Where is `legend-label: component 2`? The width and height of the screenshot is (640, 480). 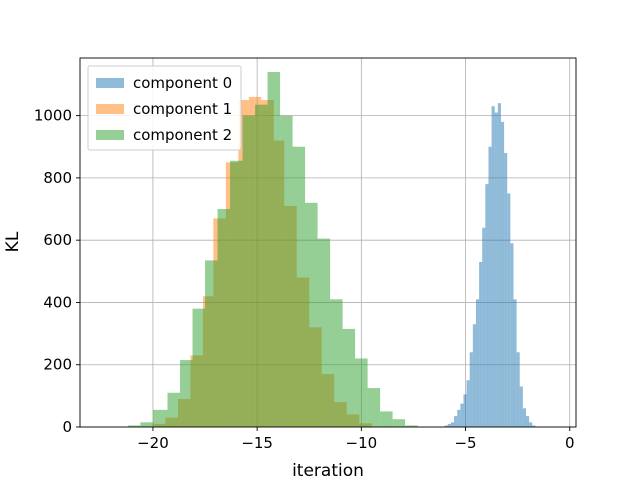
legend-label: component 2 is located at coordinates (182, 135).